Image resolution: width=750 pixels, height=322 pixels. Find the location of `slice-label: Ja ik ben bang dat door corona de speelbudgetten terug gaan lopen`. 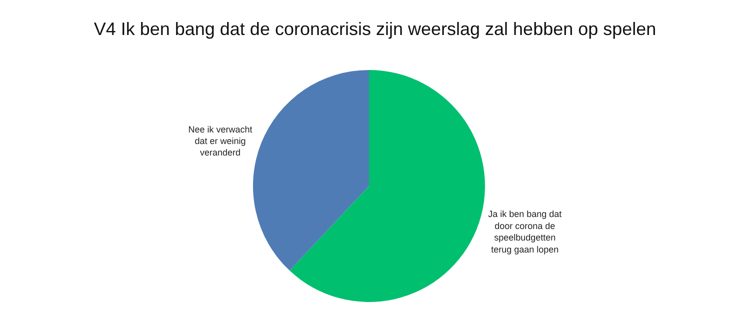

slice-label: Ja ik ben bang dat door corona de speelbudgetten terug gaan lopen is located at coordinates (525, 231).